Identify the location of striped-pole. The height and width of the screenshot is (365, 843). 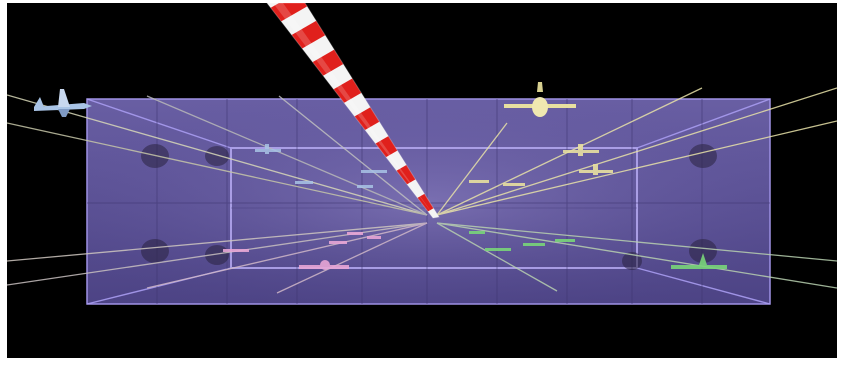
(353, 111).